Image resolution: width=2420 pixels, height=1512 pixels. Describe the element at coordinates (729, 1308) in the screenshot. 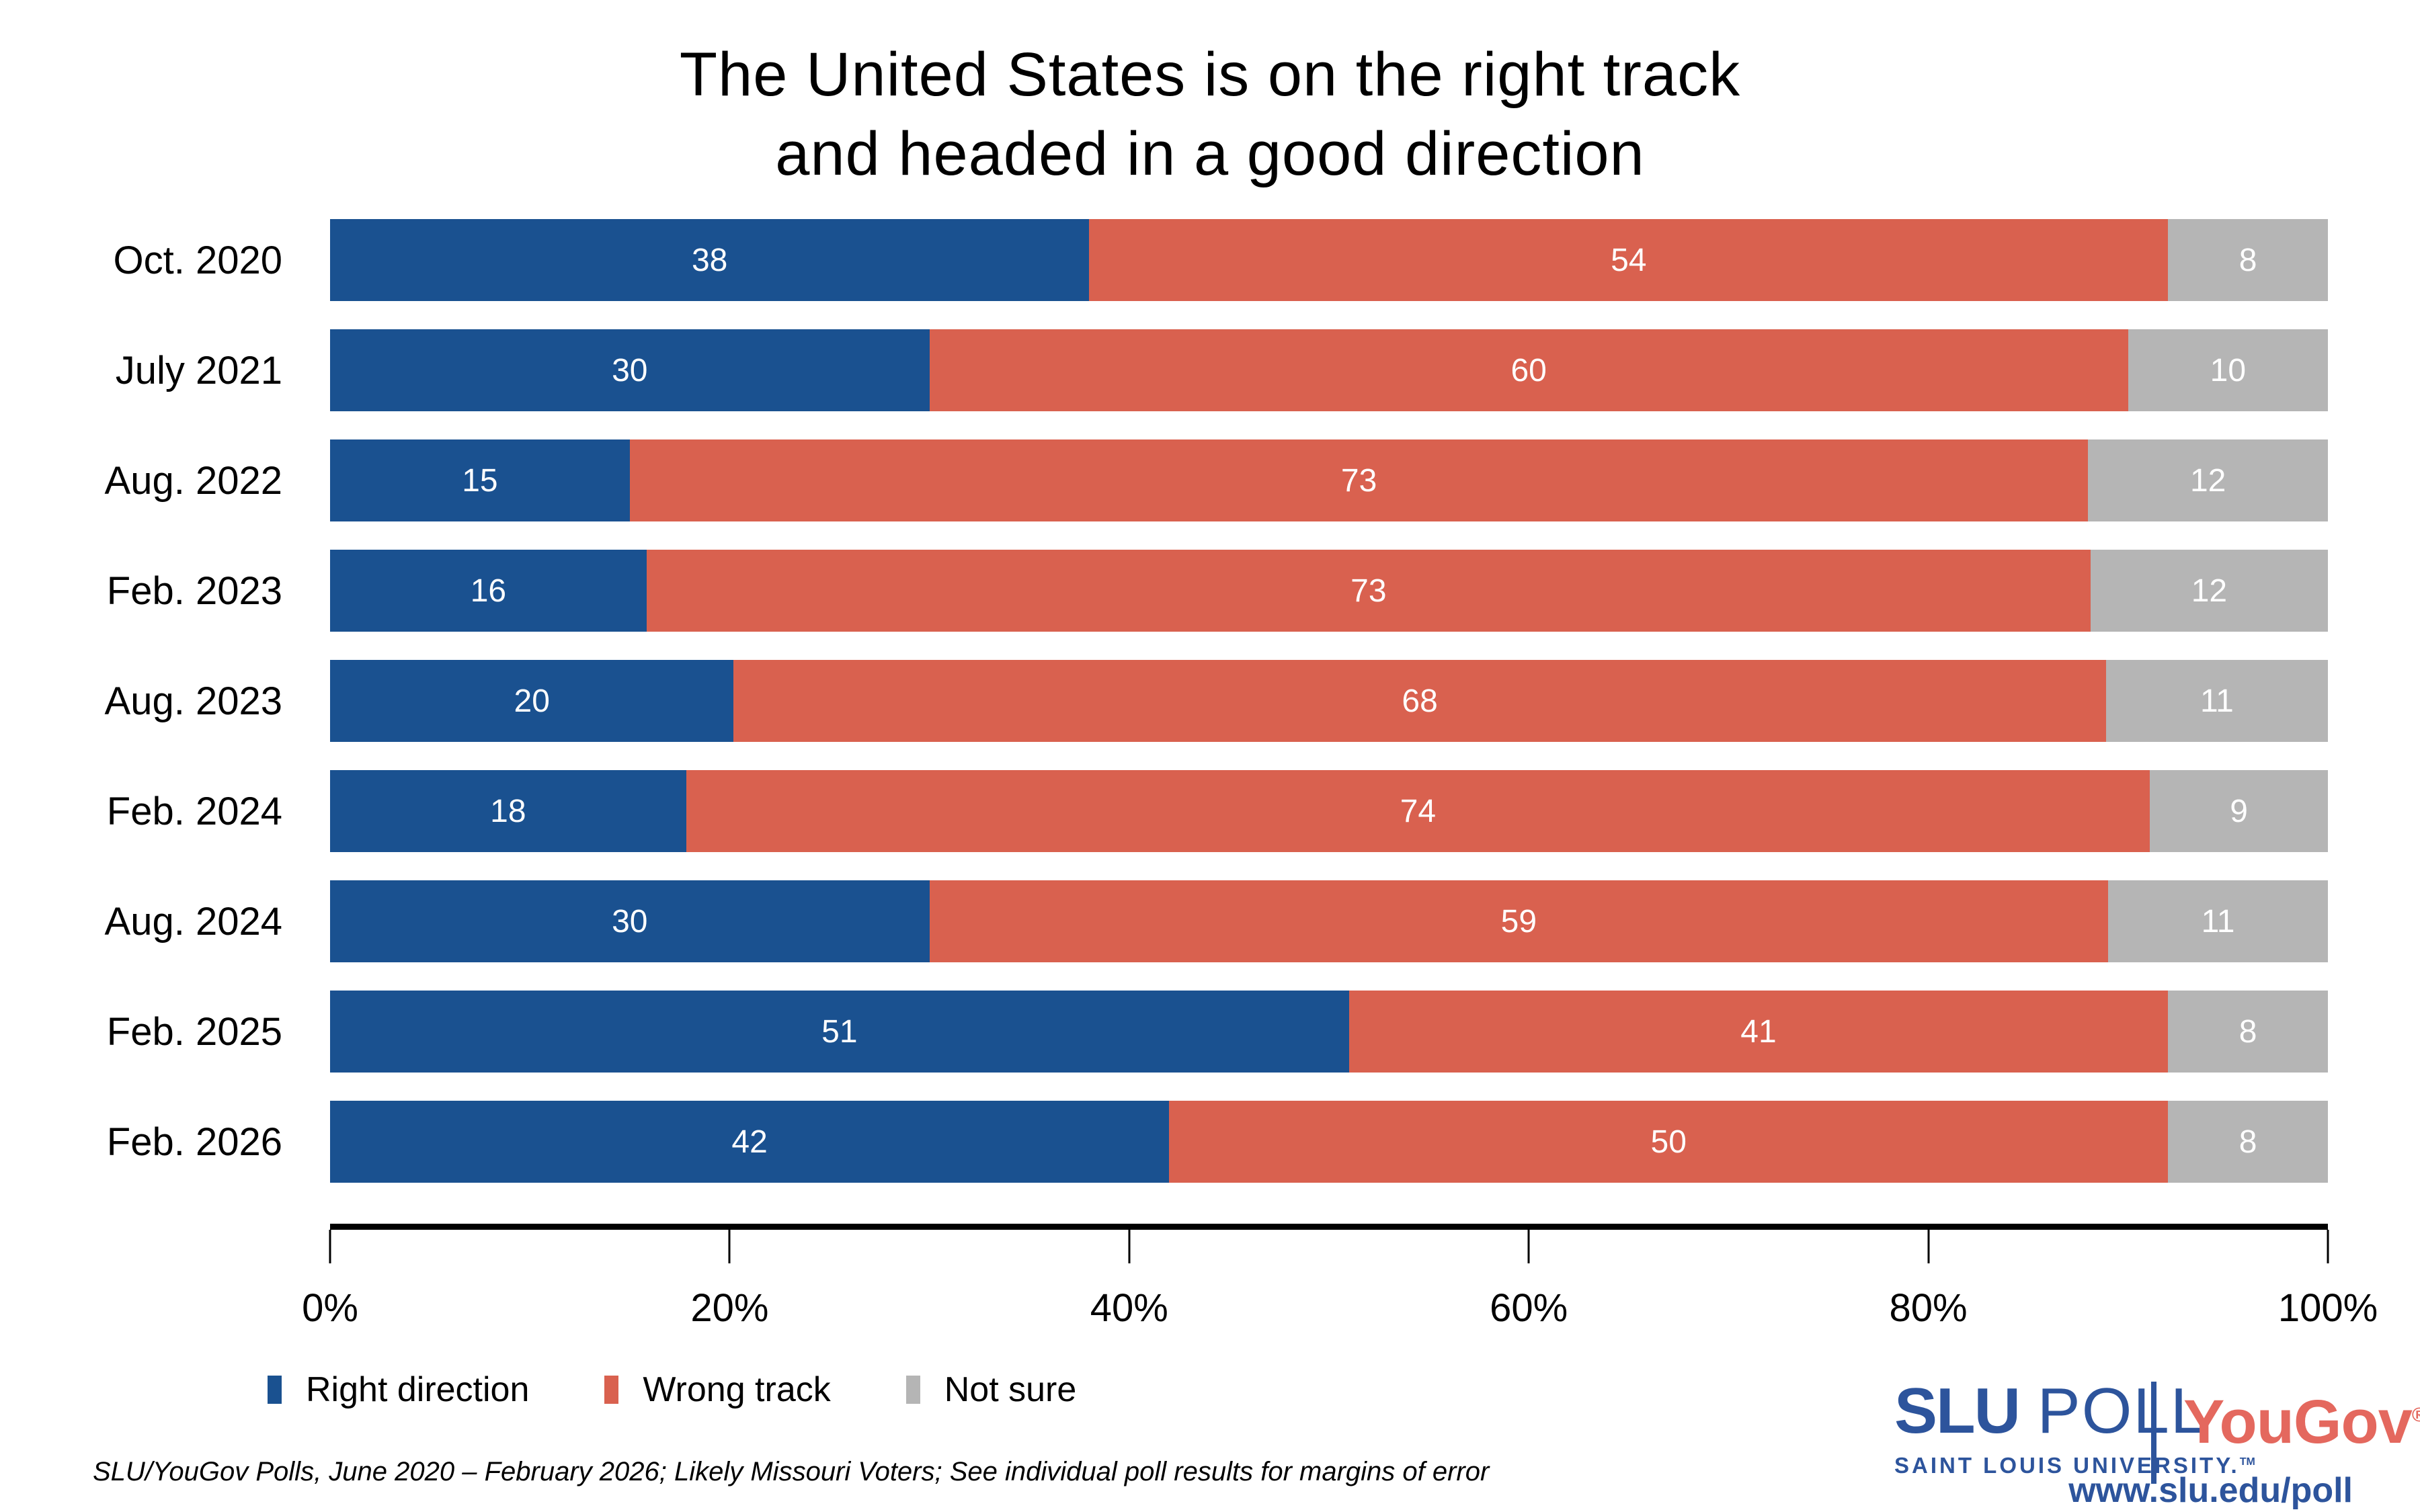

I see `axis-tick-label: 20%` at that location.